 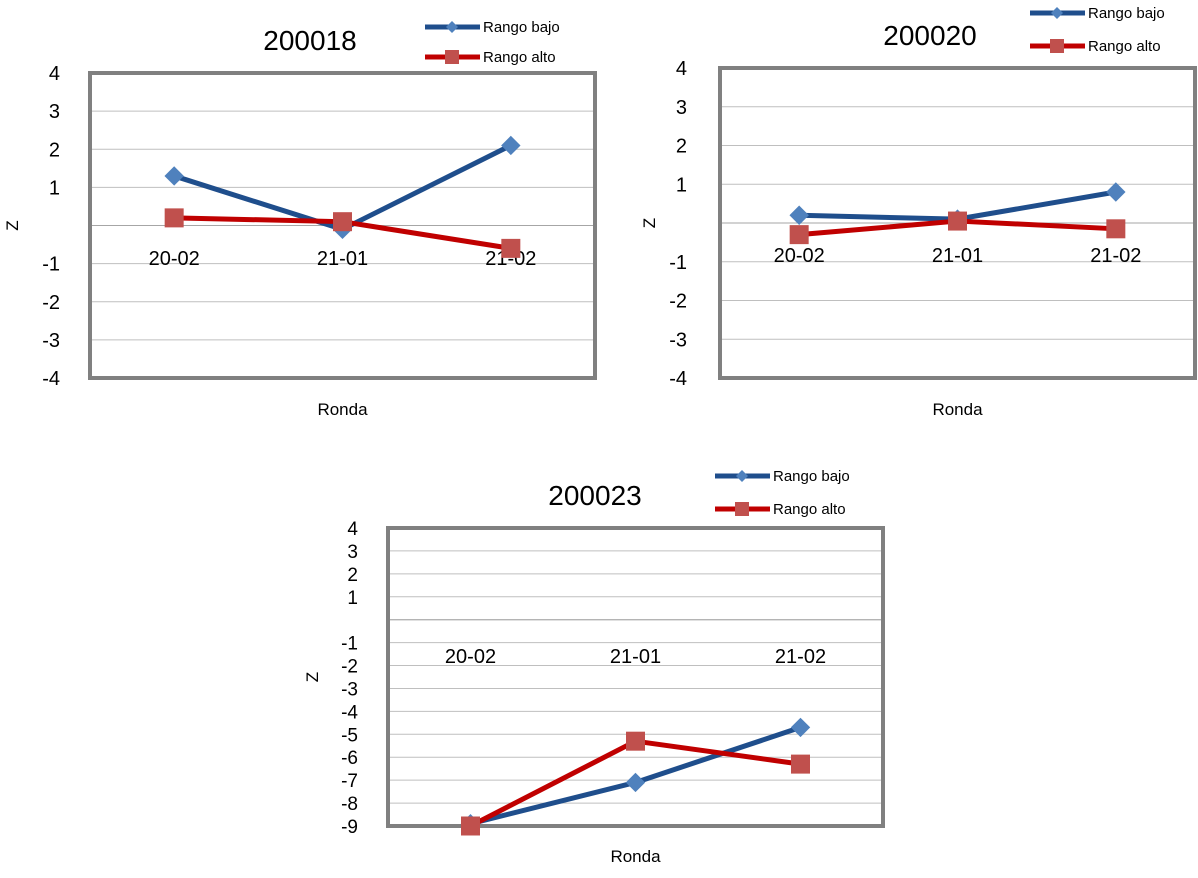 I want to click on y-tick-label: -7, so click(x=349, y=781).